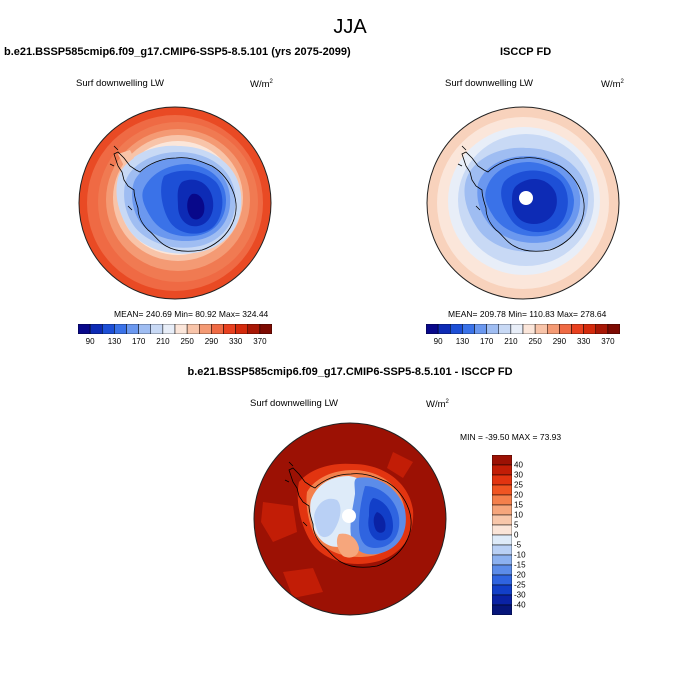  What do you see at coordinates (518, 505) in the screenshot?
I see `colorbar-tick-label: 15` at bounding box center [518, 505].